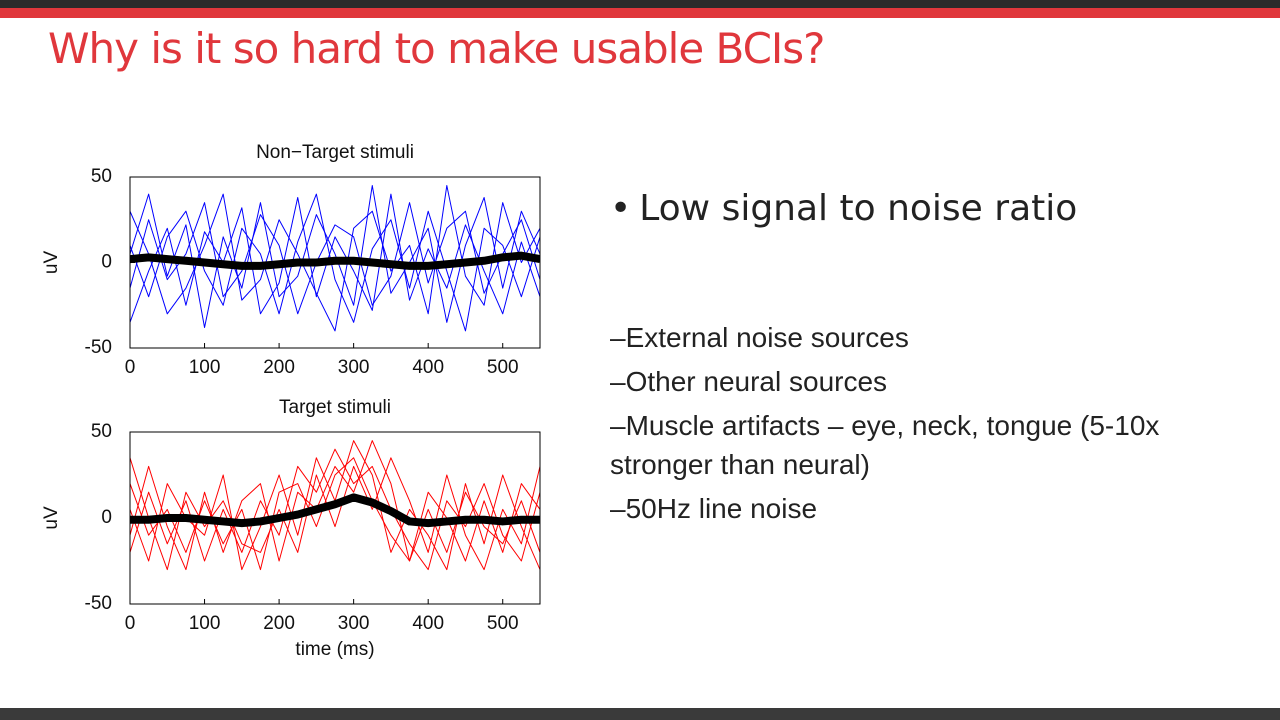  Describe the element at coordinates (436, 48) in the screenshot. I see `slide-title: Why is it so hard to make usable BCIs?` at that location.